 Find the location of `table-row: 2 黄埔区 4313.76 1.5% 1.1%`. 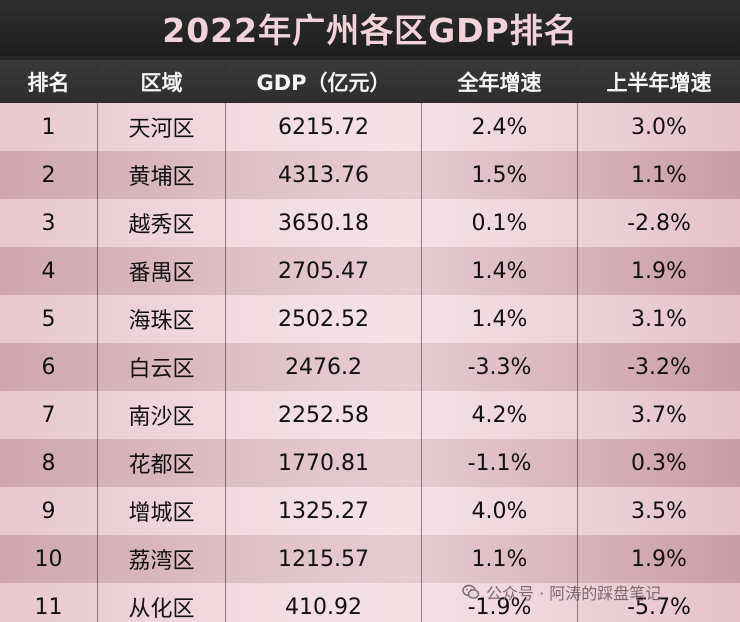

table-row: 2 黄埔区 4313.76 1.5% 1.1% is located at coordinates (370, 175).